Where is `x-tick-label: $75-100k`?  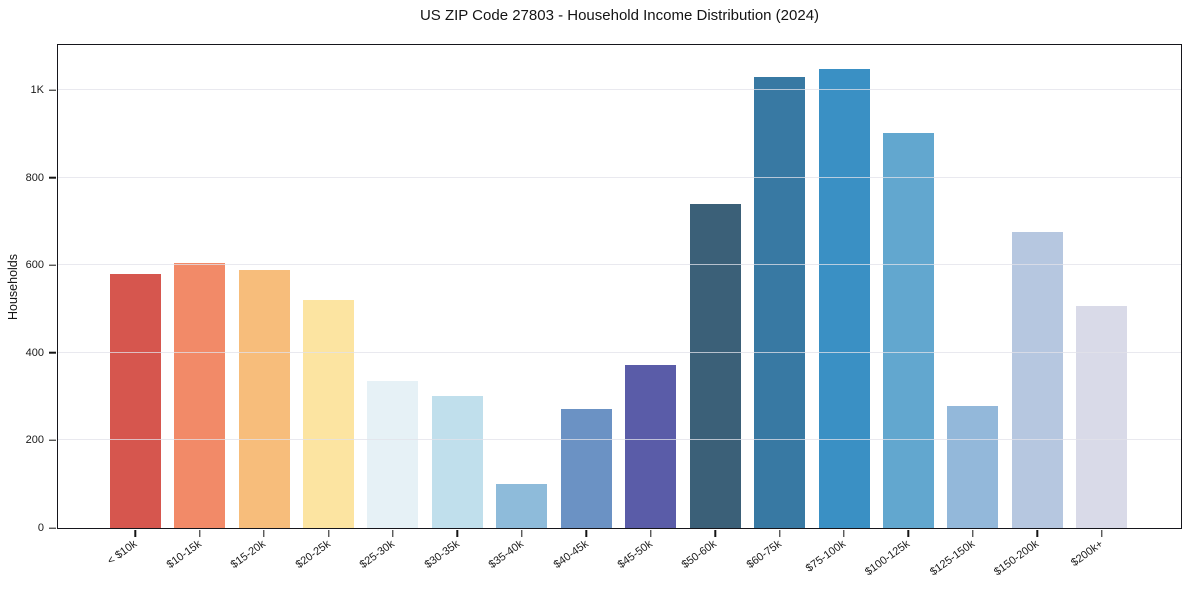
x-tick-label: $75-100k is located at coordinates (826, 556).